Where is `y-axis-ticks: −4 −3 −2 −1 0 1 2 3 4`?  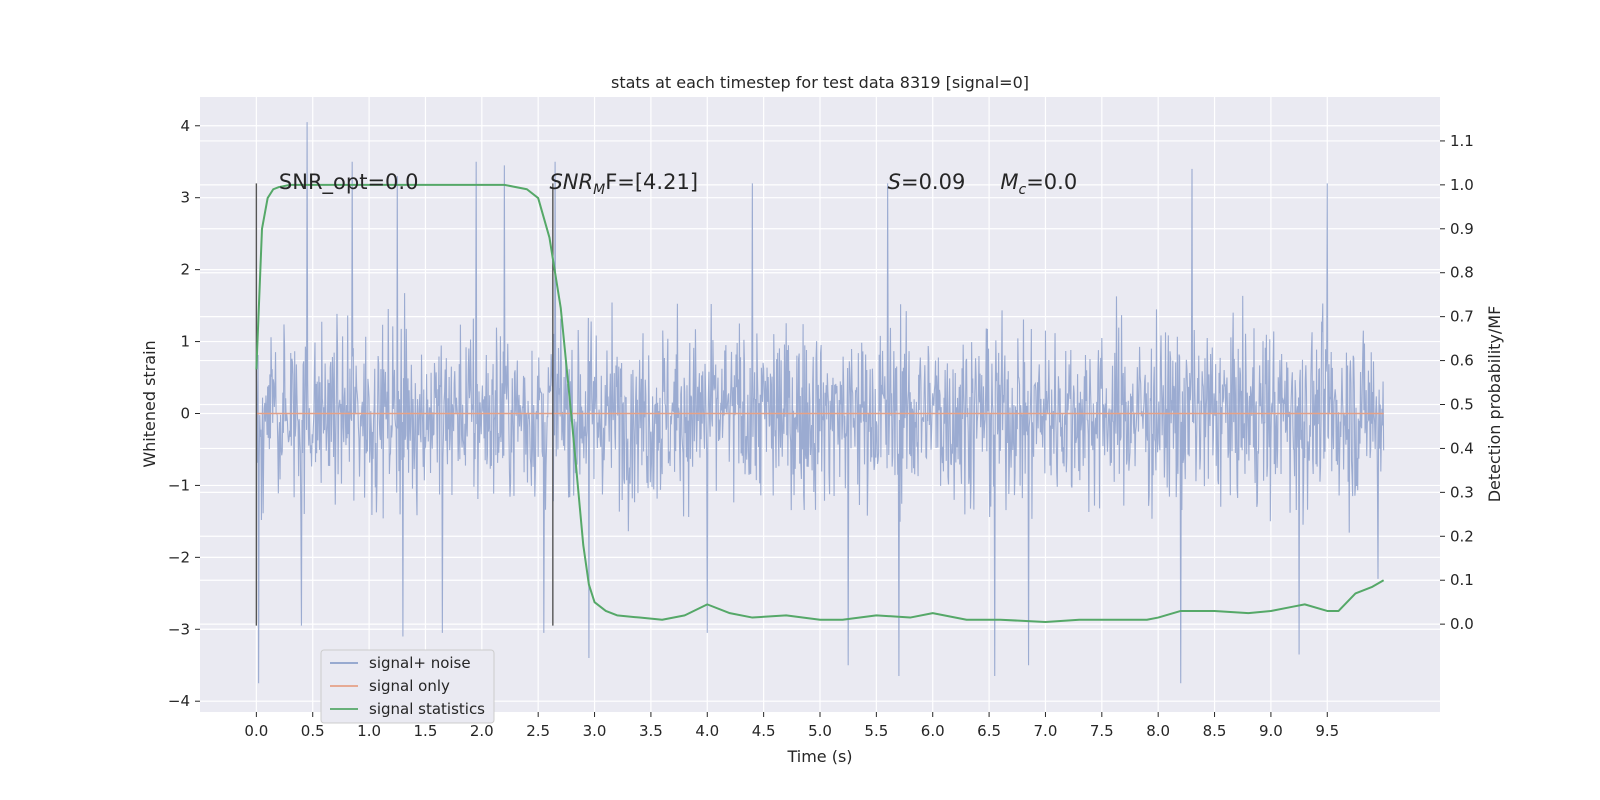 y-axis-ticks: −4 −3 −2 −1 0 1 2 3 4 is located at coordinates (184, 413).